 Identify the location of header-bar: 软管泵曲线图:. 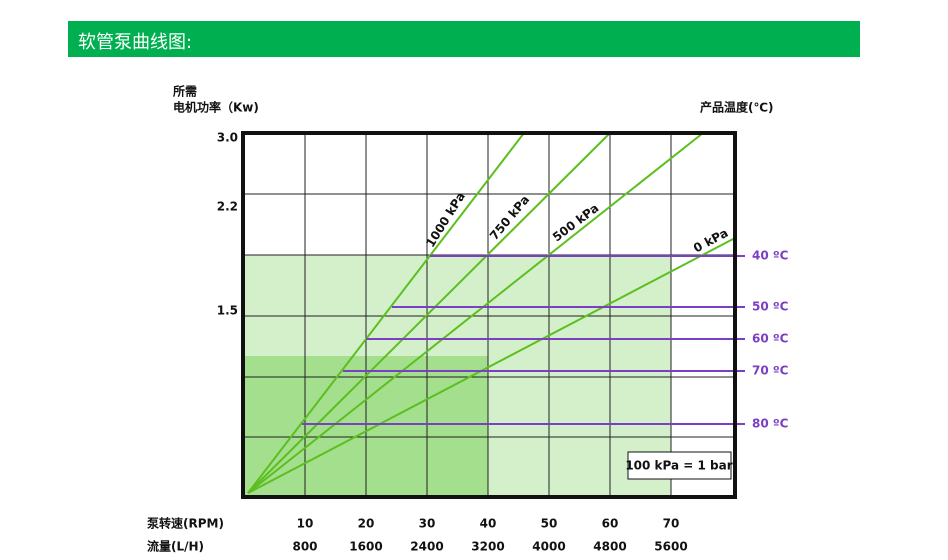
(464, 39).